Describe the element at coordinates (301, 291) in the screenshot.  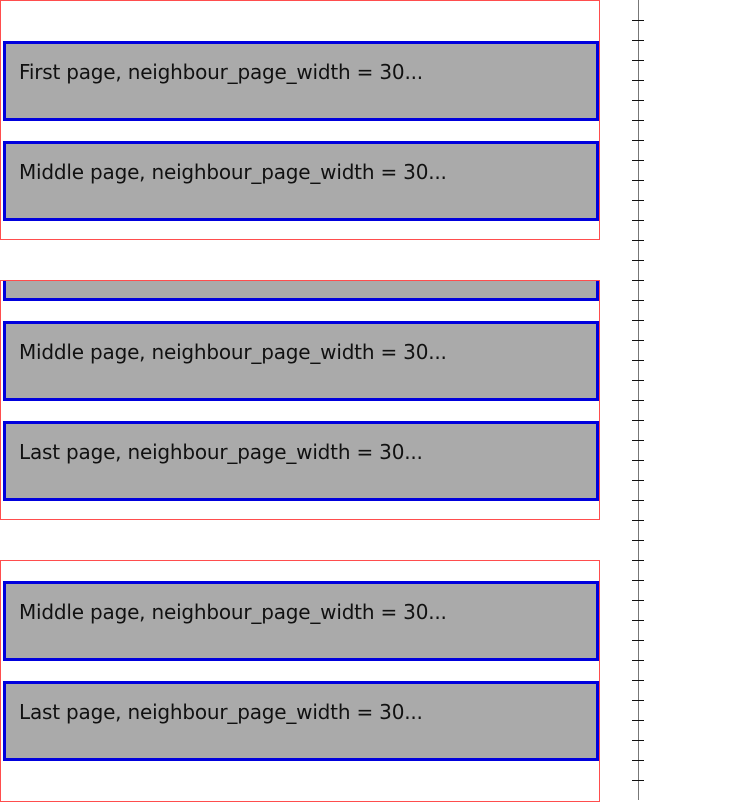
I see `page-card-previous-partial` at that location.